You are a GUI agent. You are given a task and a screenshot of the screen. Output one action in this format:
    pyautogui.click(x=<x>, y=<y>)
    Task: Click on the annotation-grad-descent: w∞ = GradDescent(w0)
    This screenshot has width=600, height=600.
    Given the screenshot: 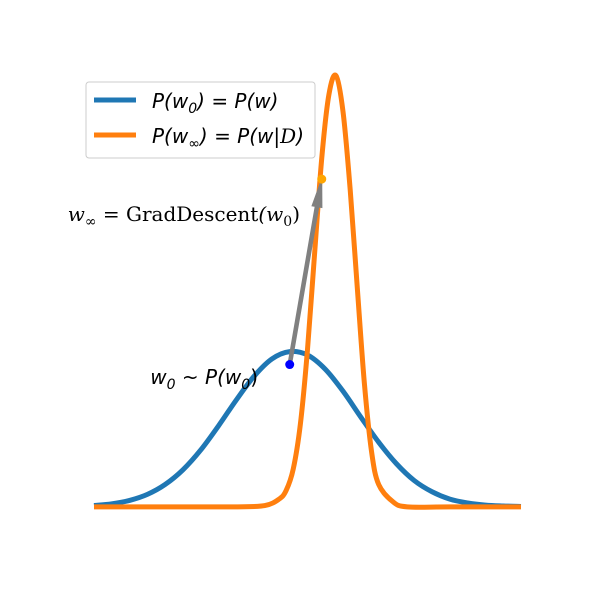 What is the action you would take?
    pyautogui.click(x=184, y=216)
    